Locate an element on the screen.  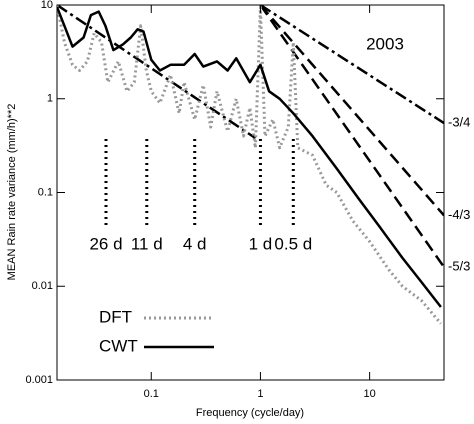
y-tick-label: 0.01 is located at coordinates (42, 286).